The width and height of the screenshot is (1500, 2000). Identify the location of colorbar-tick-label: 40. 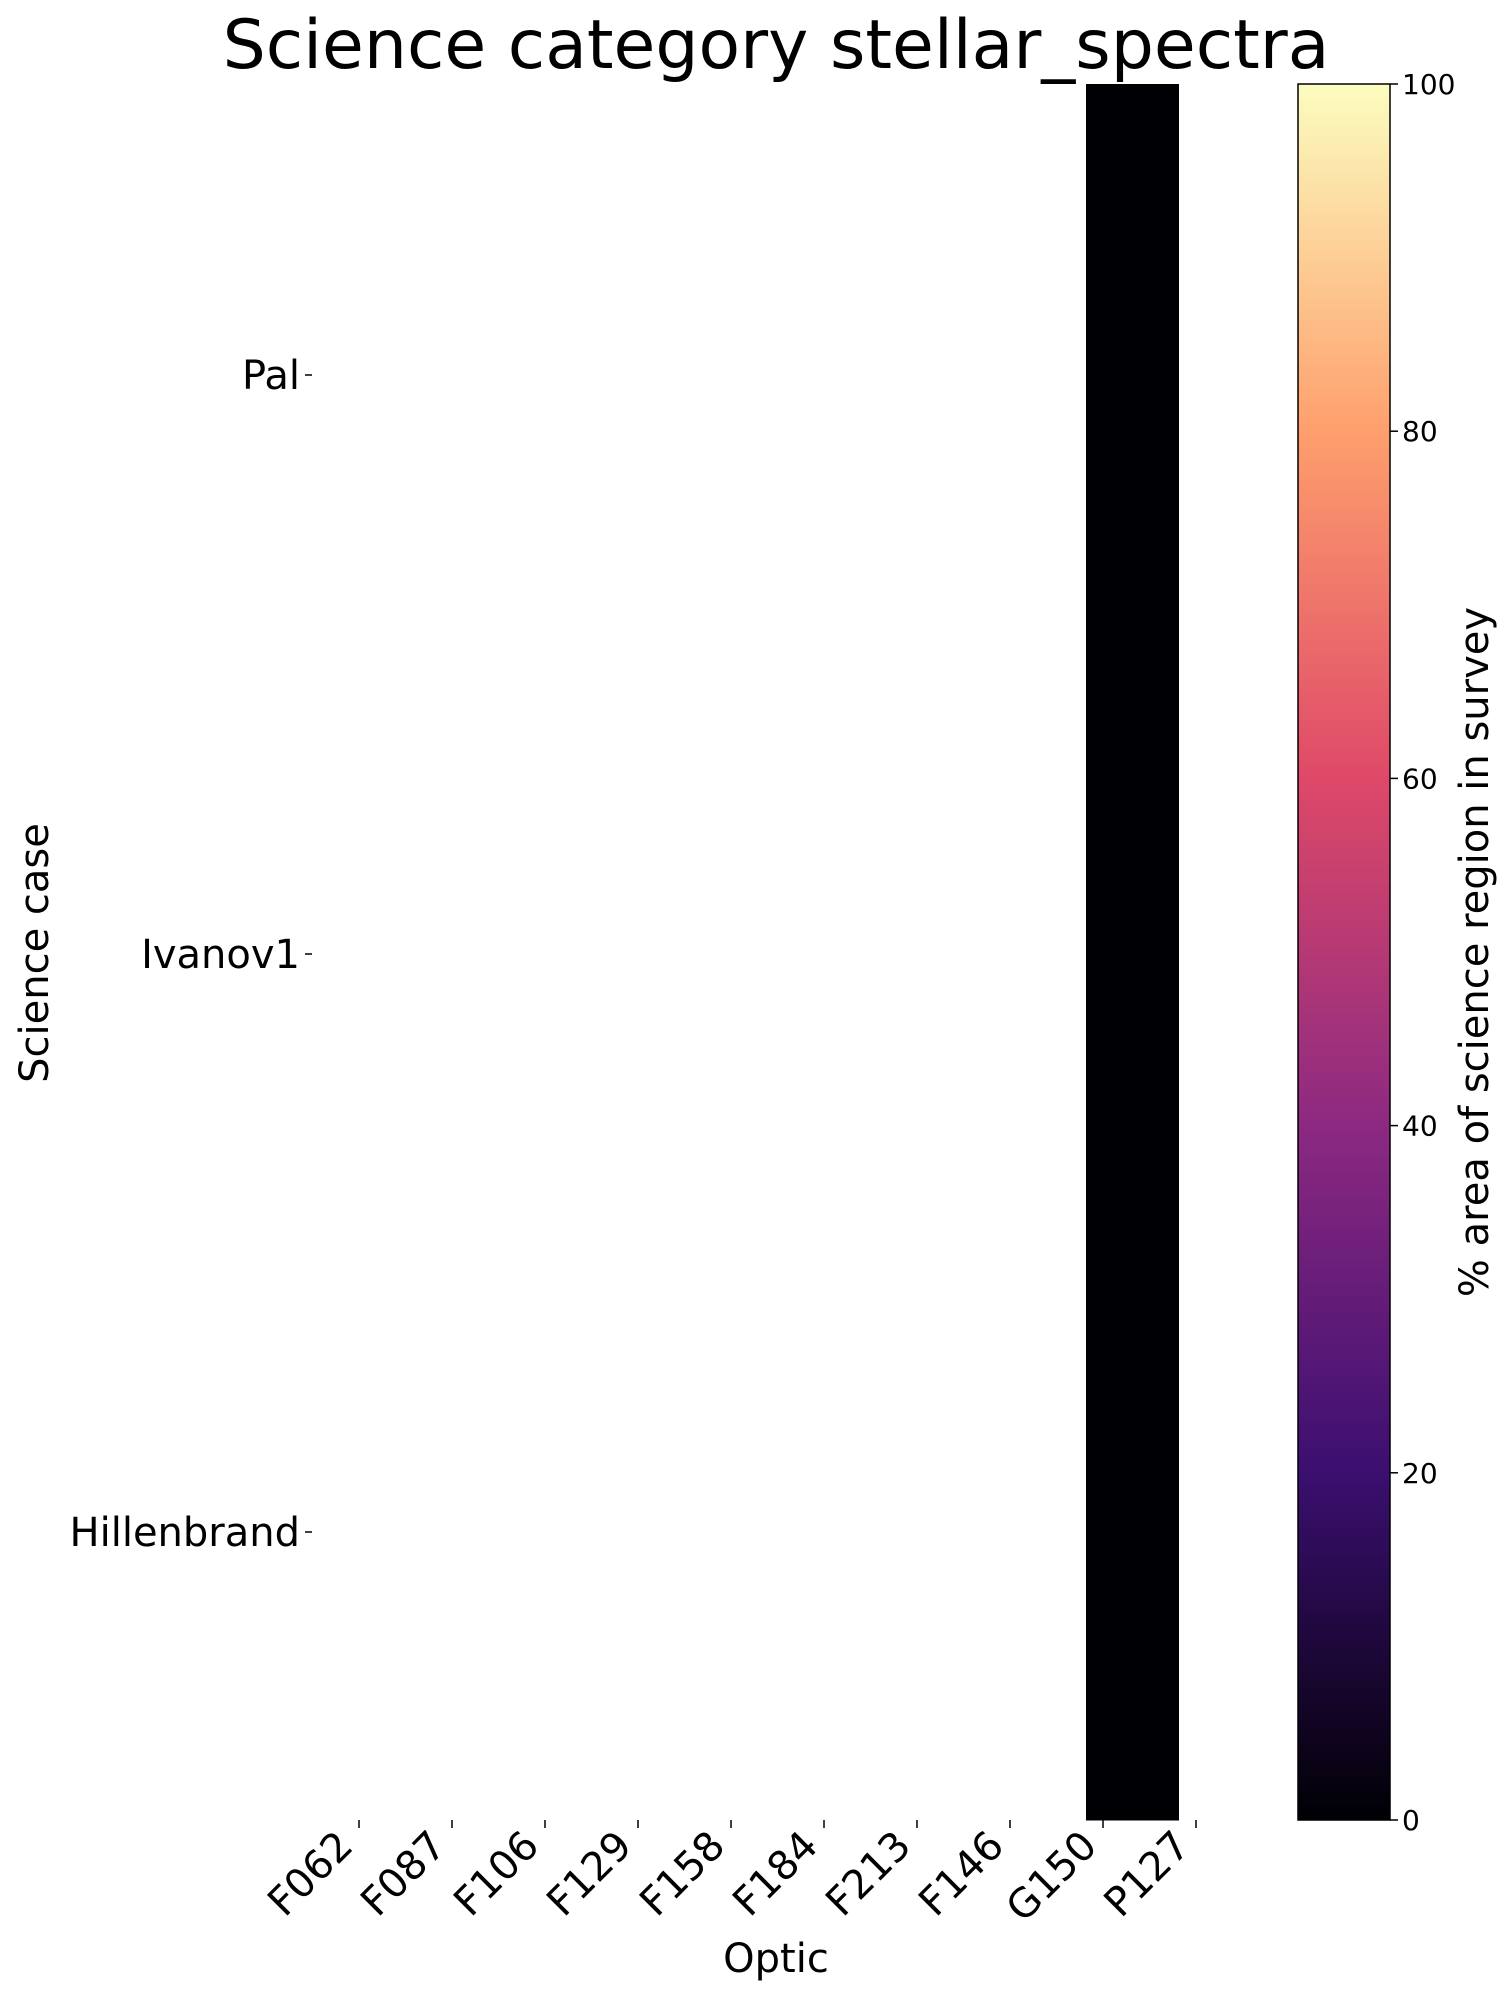
(1420, 1126).